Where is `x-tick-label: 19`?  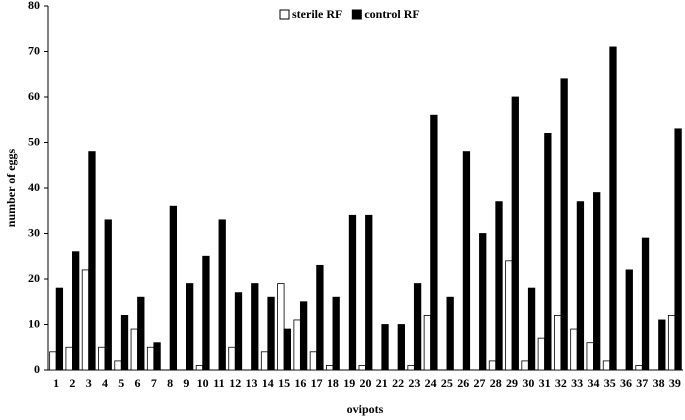
x-tick-label: 19 is located at coordinates (349, 383).